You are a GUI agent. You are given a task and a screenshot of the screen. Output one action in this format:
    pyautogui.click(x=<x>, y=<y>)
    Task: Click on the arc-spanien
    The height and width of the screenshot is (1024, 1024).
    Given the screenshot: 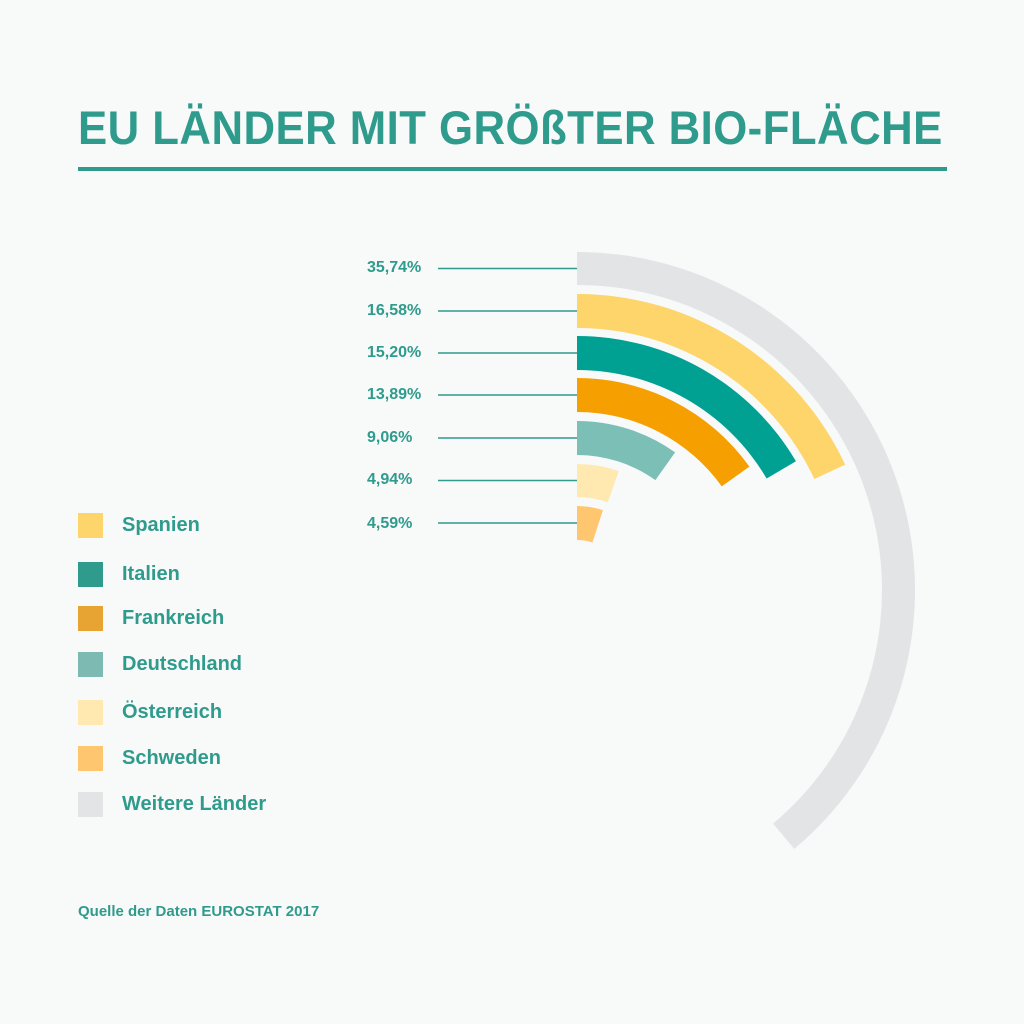 What is the action you would take?
    pyautogui.click(x=711, y=387)
    